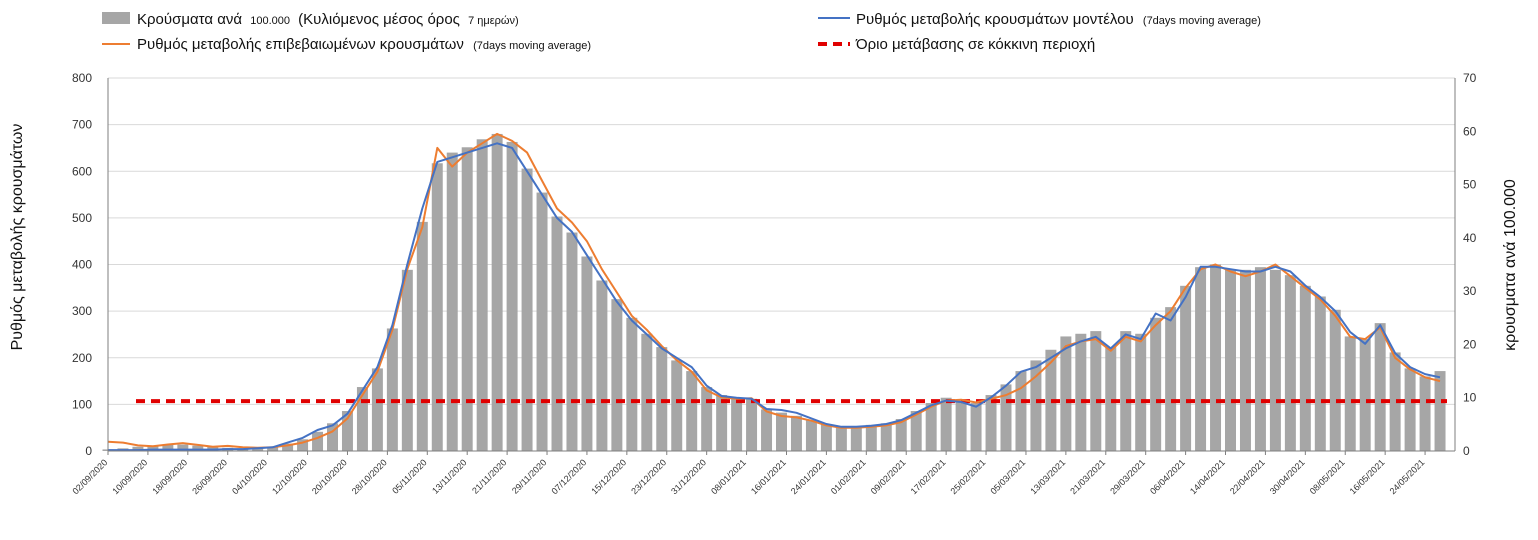 The height and width of the screenshot is (540, 1538). I want to click on x-tick-label: 20/10/2020, so click(329, 476).